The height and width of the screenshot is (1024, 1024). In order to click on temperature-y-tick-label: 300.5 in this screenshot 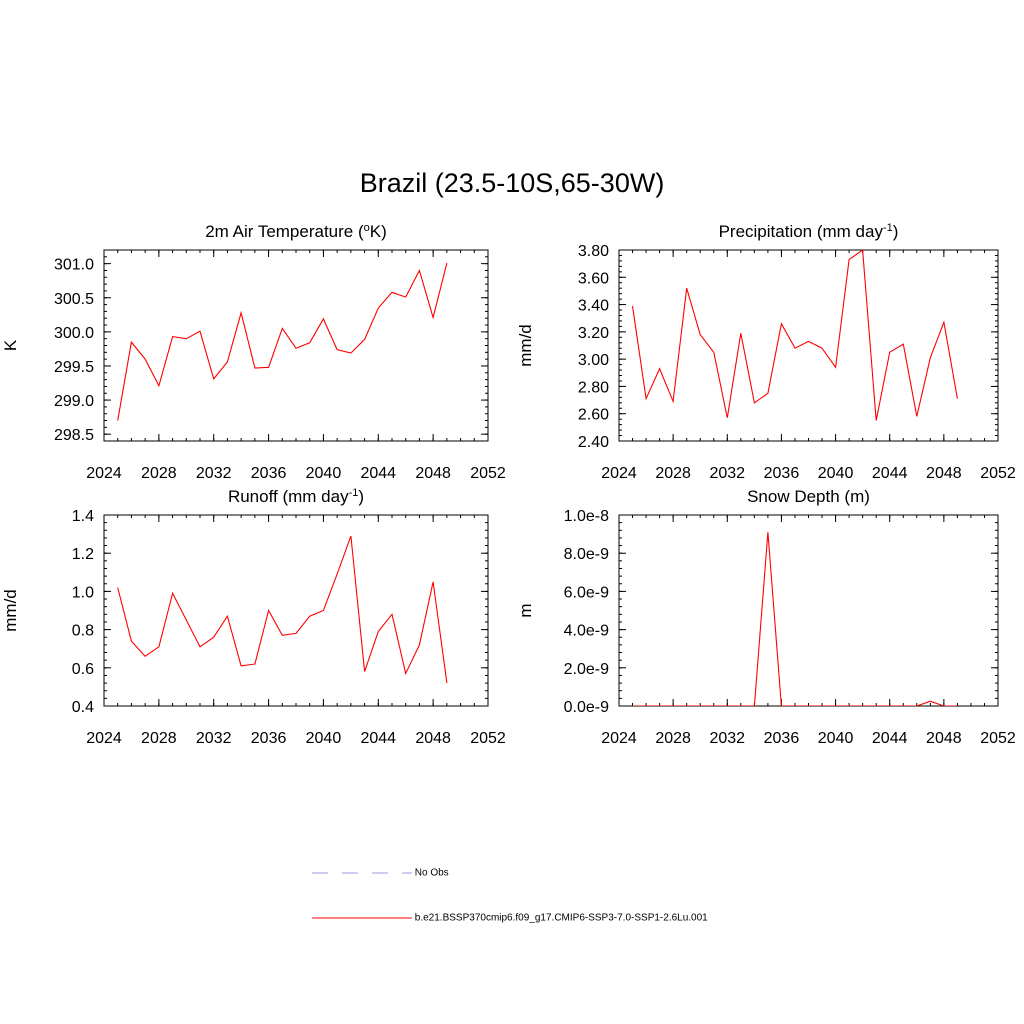, I will do `click(74, 299)`.